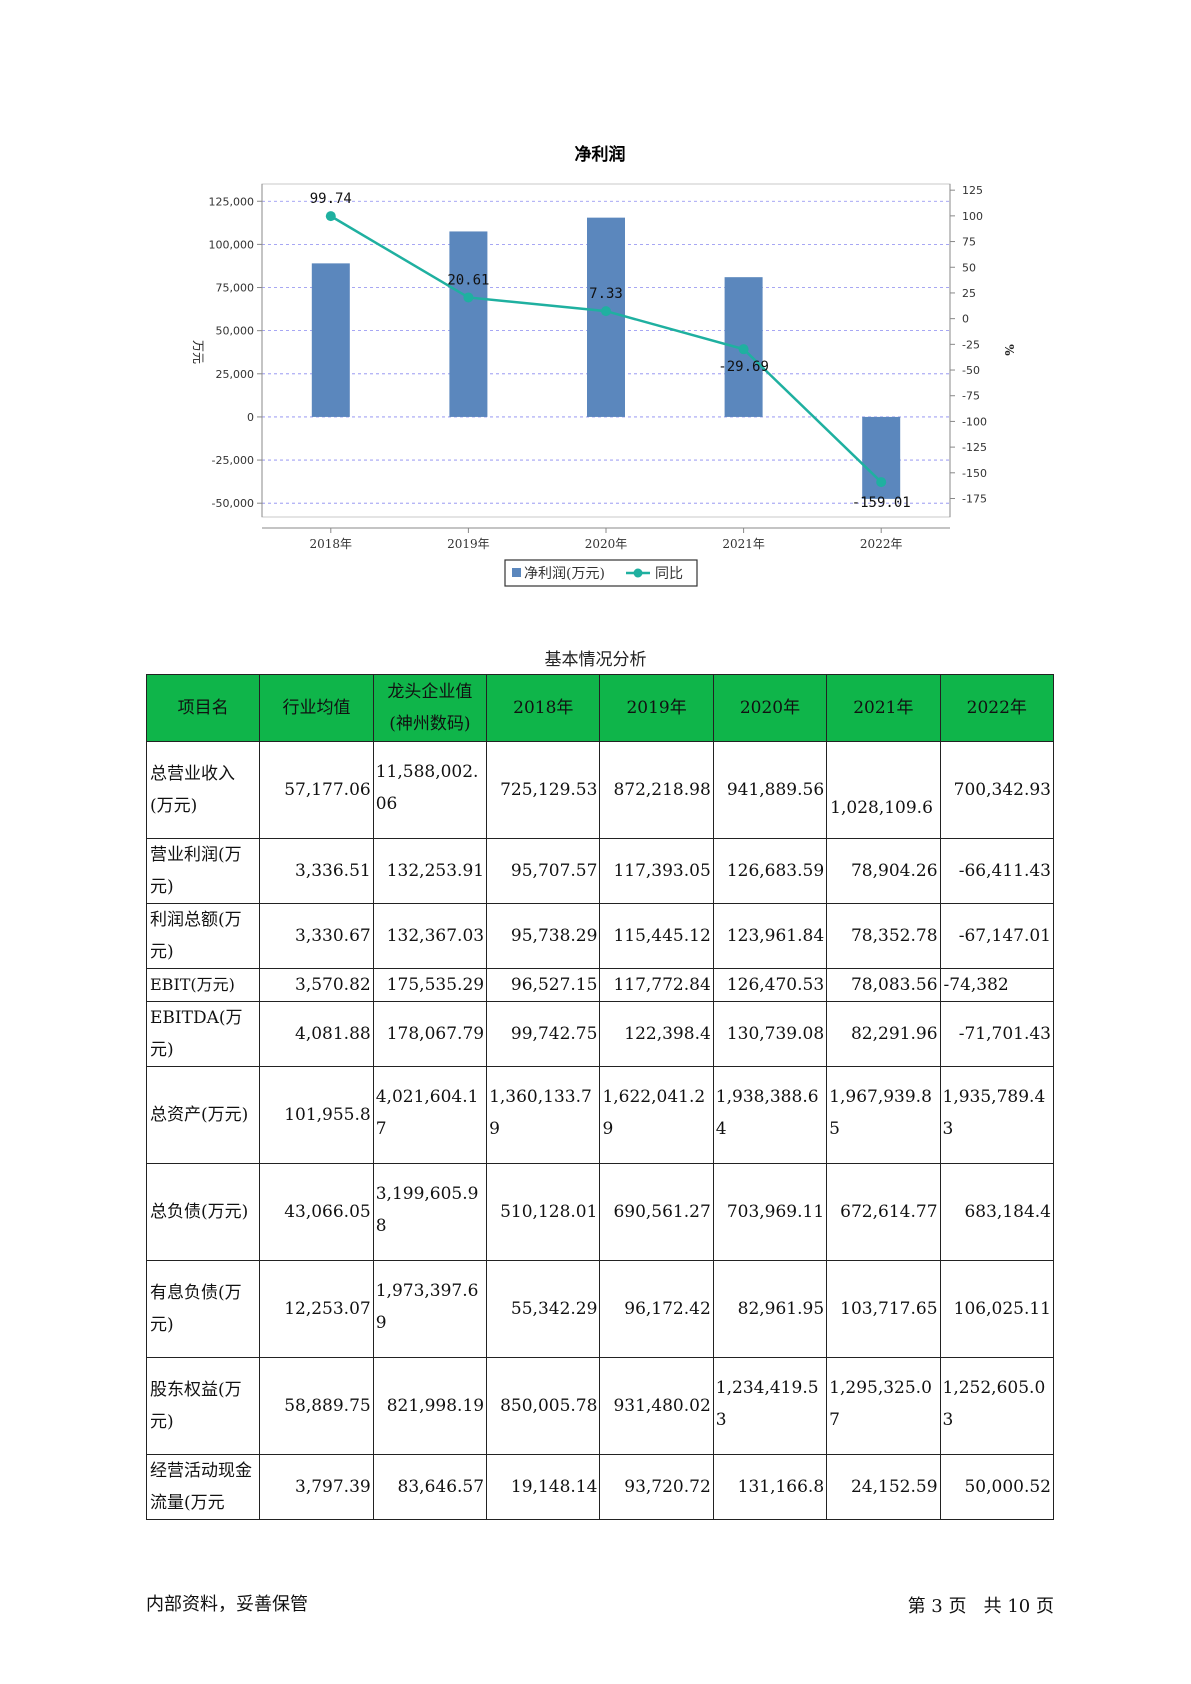  Describe the element at coordinates (883, 708) in the screenshot. I see `header-2021: 2021年` at that location.